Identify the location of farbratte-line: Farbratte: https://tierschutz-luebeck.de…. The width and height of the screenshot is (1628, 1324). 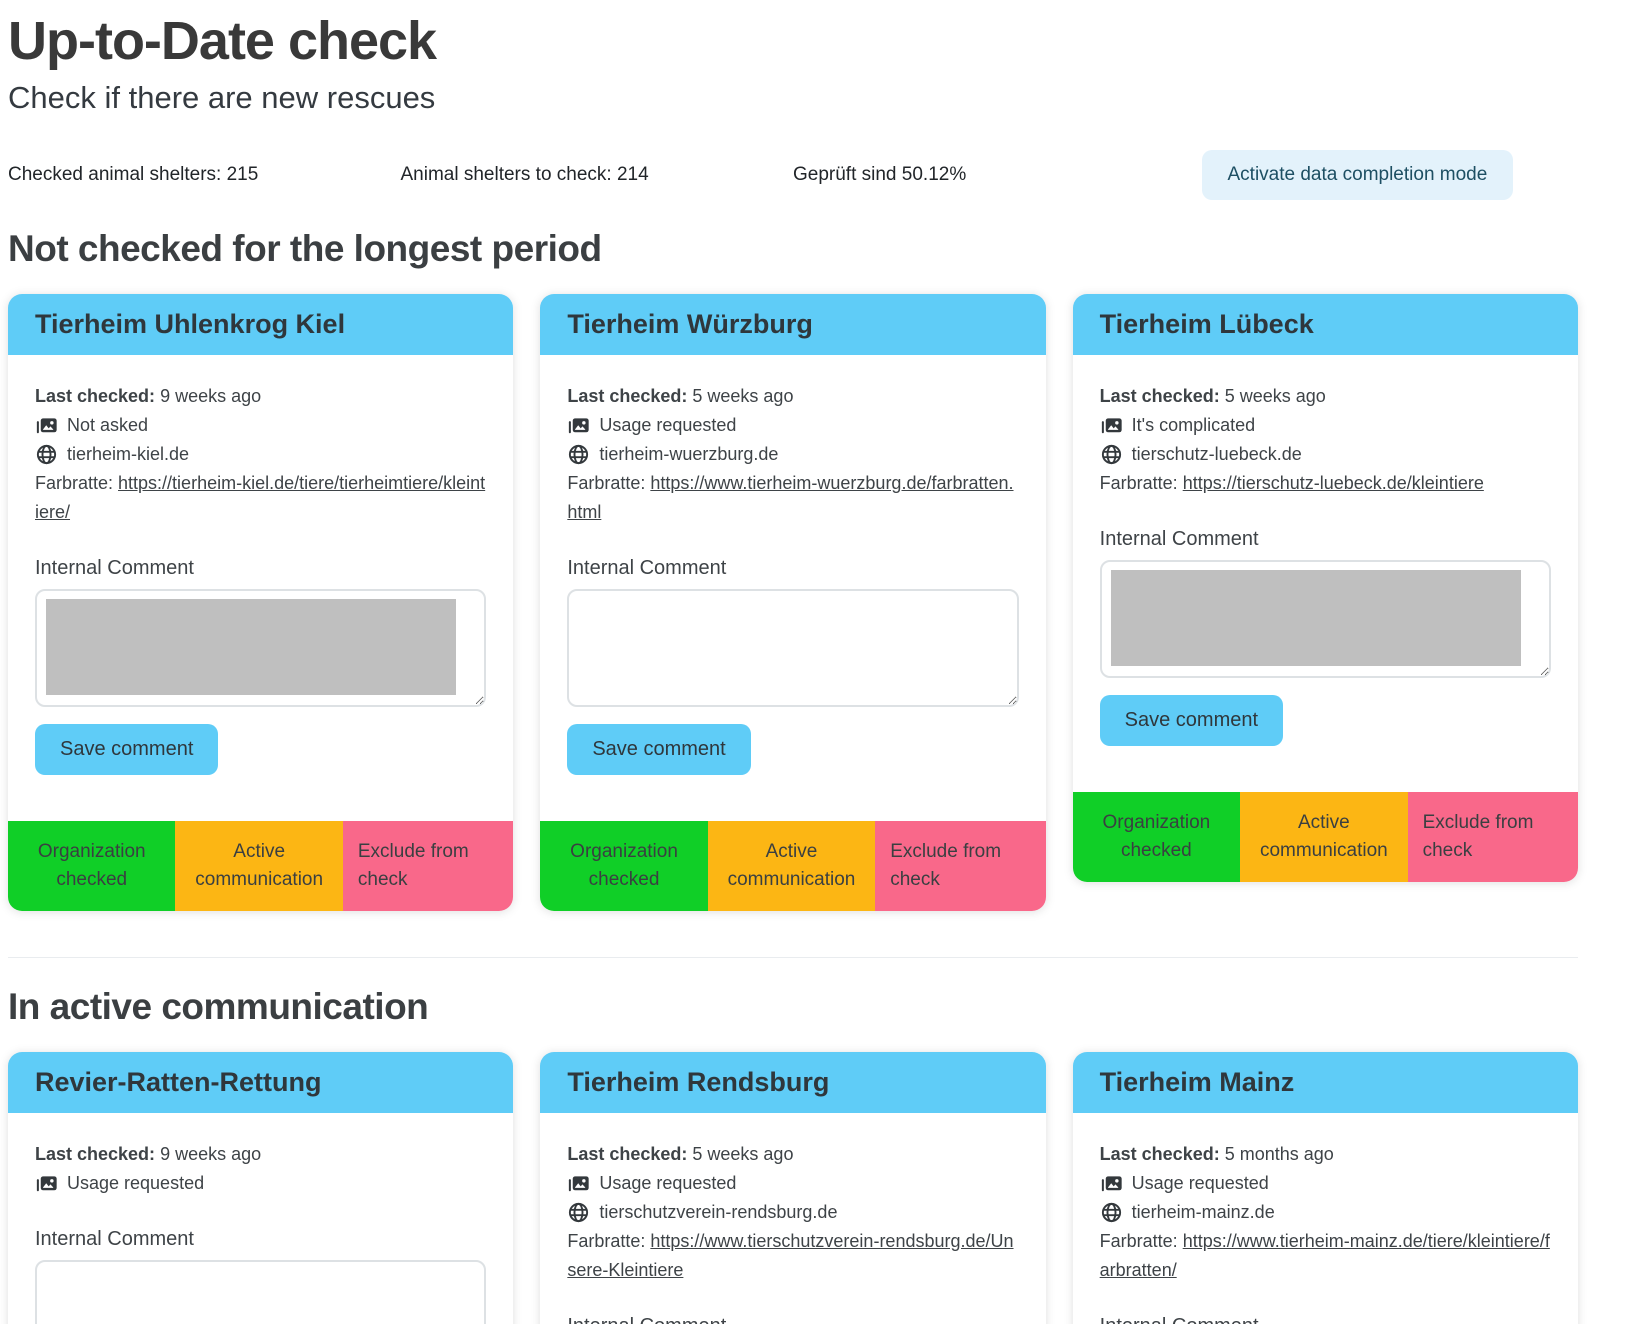
(1325, 483).